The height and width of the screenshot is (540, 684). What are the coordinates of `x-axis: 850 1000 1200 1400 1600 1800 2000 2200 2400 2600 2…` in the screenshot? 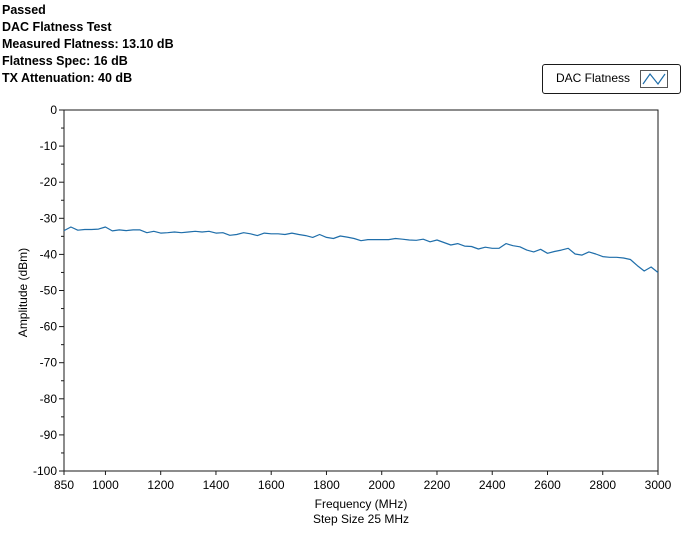 It's located at (363, 481).